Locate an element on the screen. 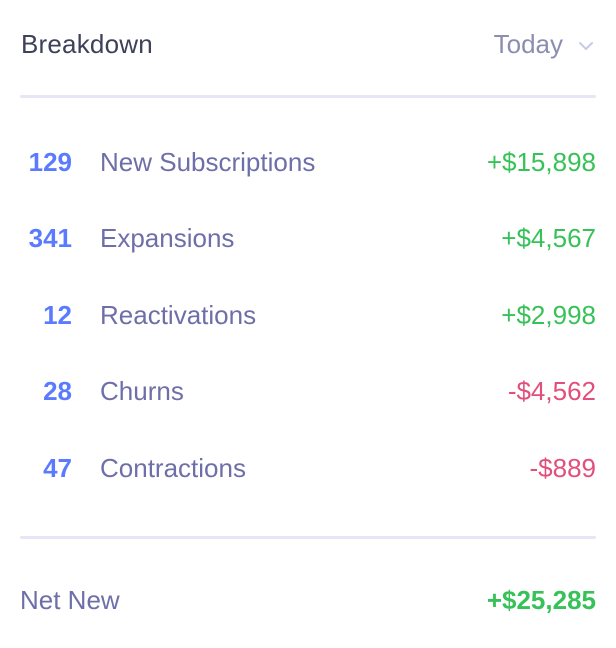 The image size is (616, 648). list-item-churns: 28 Churns -$4,562 is located at coordinates (308, 392).